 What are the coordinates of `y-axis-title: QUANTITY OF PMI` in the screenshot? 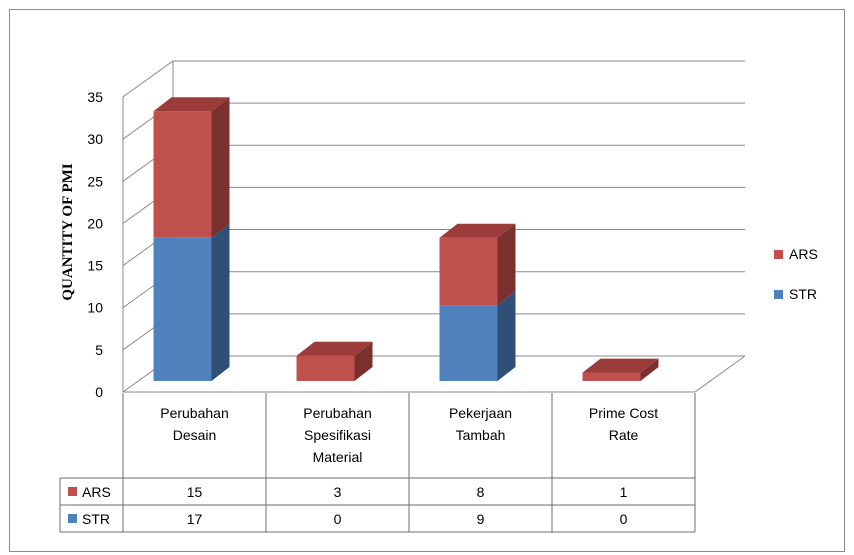 It's located at (68, 231).